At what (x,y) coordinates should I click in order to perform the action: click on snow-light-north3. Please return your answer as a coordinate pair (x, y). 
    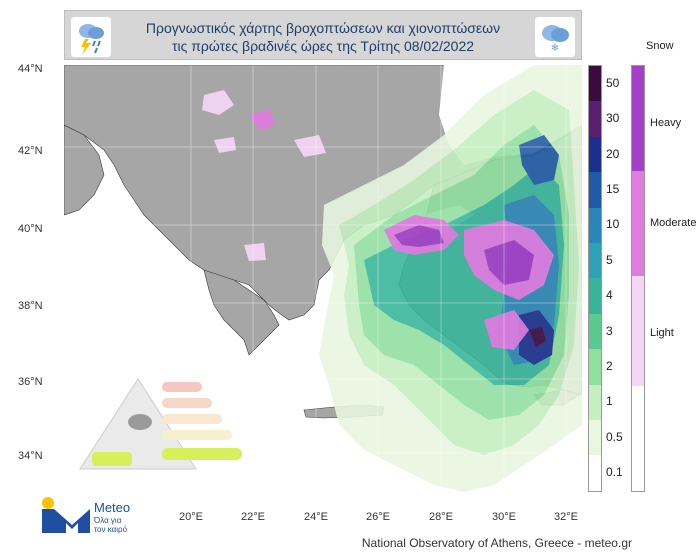
    Looking at the image, I should click on (225, 145).